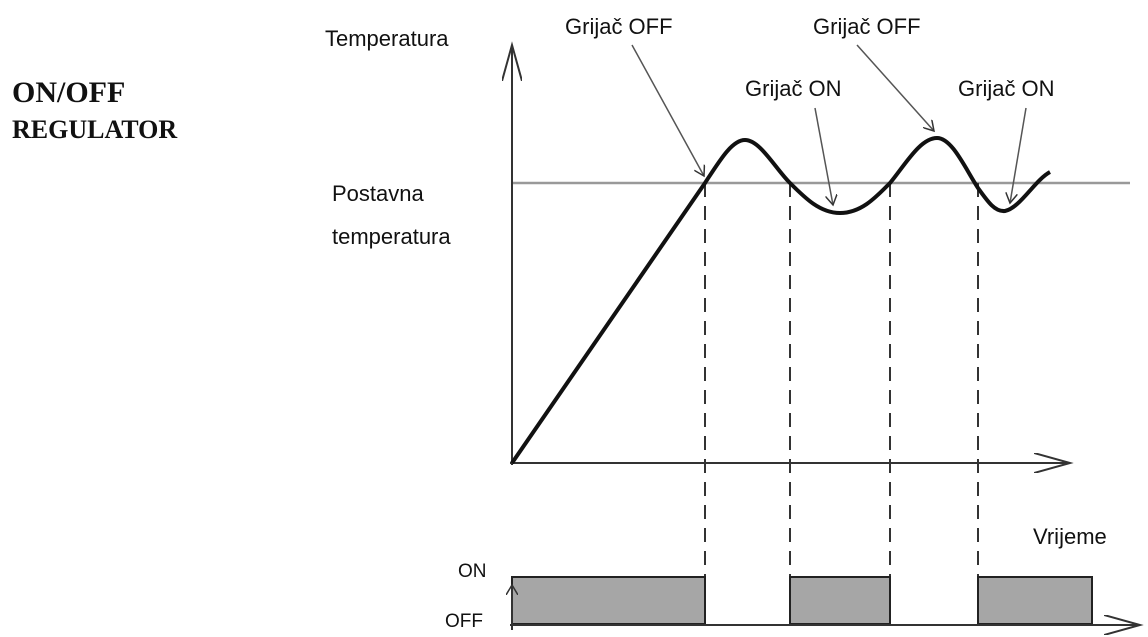 The image size is (1148, 637). What do you see at coordinates (829, 124) in the screenshot?
I see `pointer-arrows` at bounding box center [829, 124].